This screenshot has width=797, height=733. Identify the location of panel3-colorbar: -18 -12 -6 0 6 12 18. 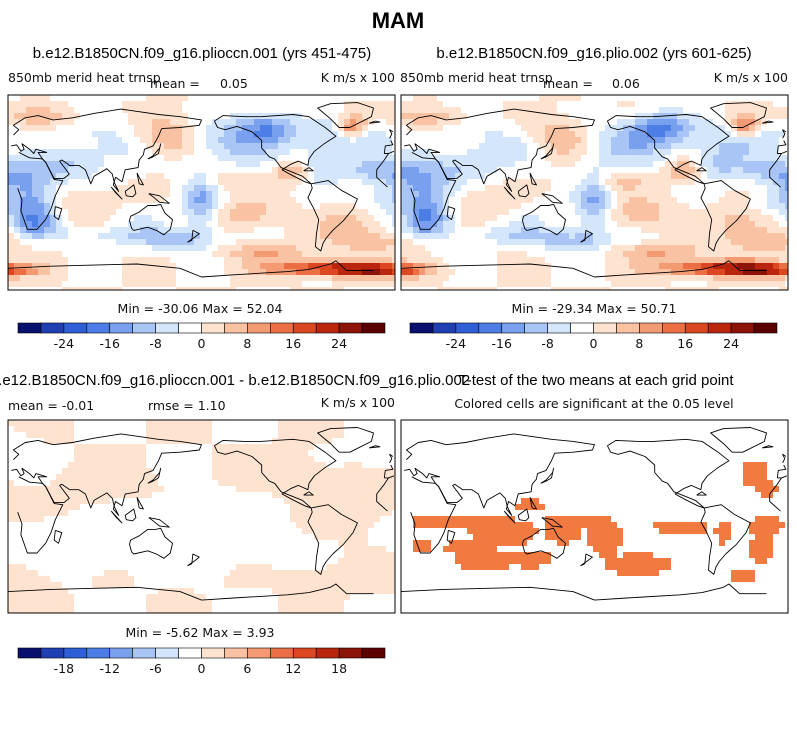
(201, 661).